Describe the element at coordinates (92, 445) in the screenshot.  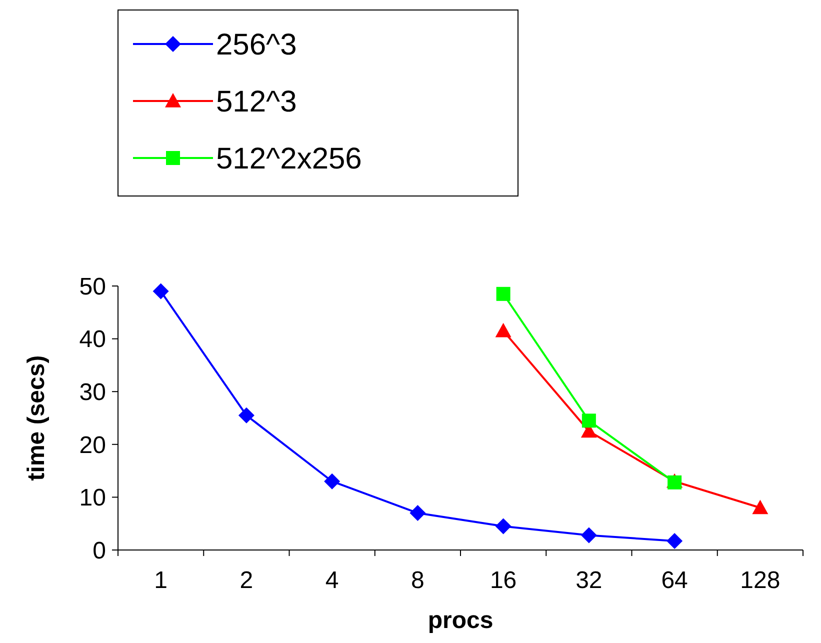
I see `y-tick-label: 20` at that location.